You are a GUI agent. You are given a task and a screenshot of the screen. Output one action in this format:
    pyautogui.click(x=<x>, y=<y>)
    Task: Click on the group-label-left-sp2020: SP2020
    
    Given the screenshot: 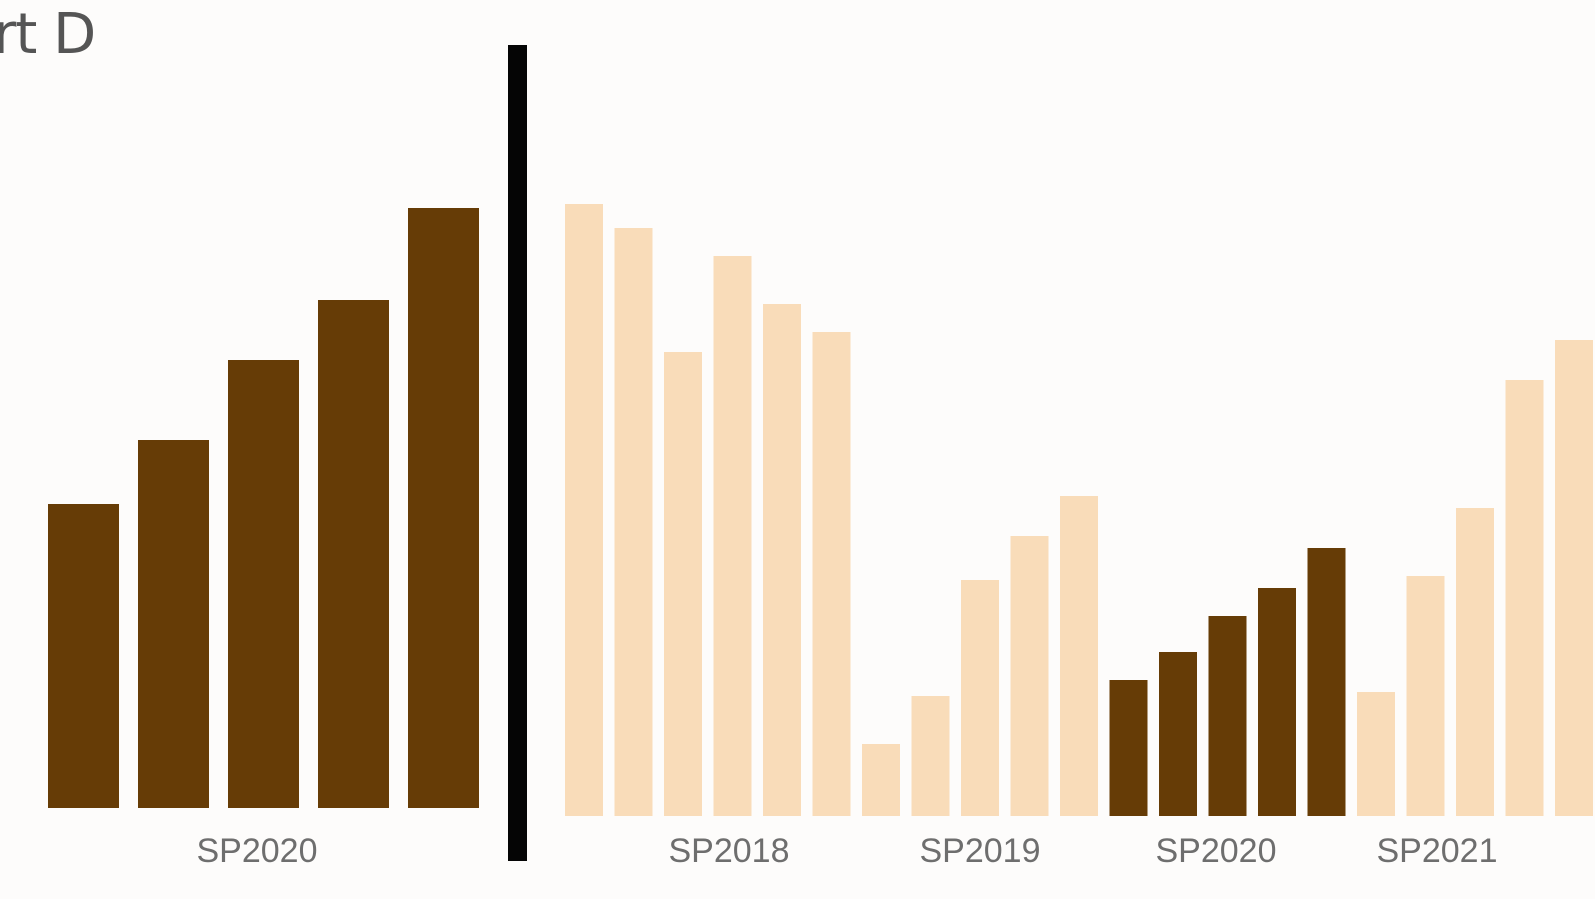 What is the action you would take?
    pyautogui.click(x=257, y=851)
    